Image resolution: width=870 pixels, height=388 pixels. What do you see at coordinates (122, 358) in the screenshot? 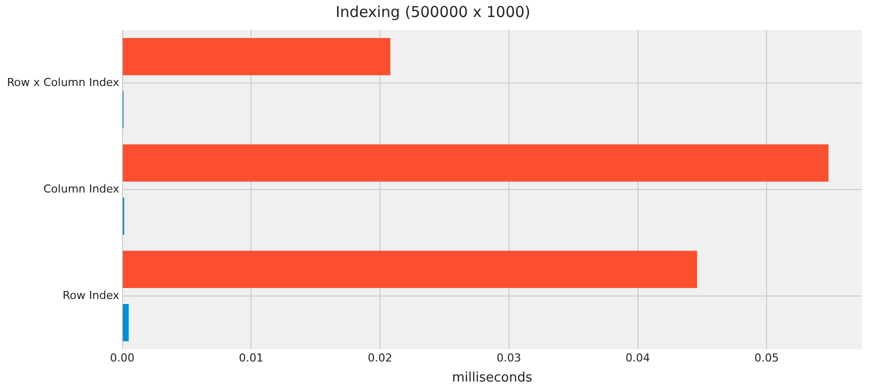
I see `x-tick-label: 0.00` at bounding box center [122, 358].